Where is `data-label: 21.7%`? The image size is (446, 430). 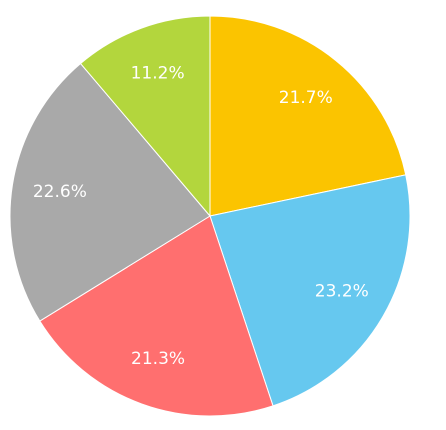
data-label: 21.7% is located at coordinates (306, 98).